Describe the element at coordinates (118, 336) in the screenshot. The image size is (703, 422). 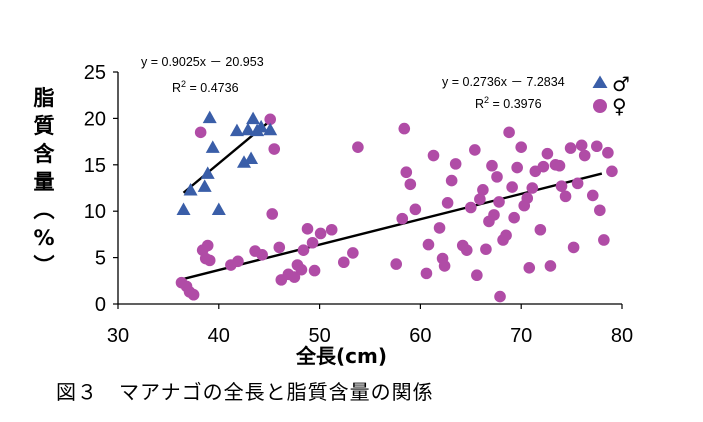
I see `x-tick-label: 30` at that location.